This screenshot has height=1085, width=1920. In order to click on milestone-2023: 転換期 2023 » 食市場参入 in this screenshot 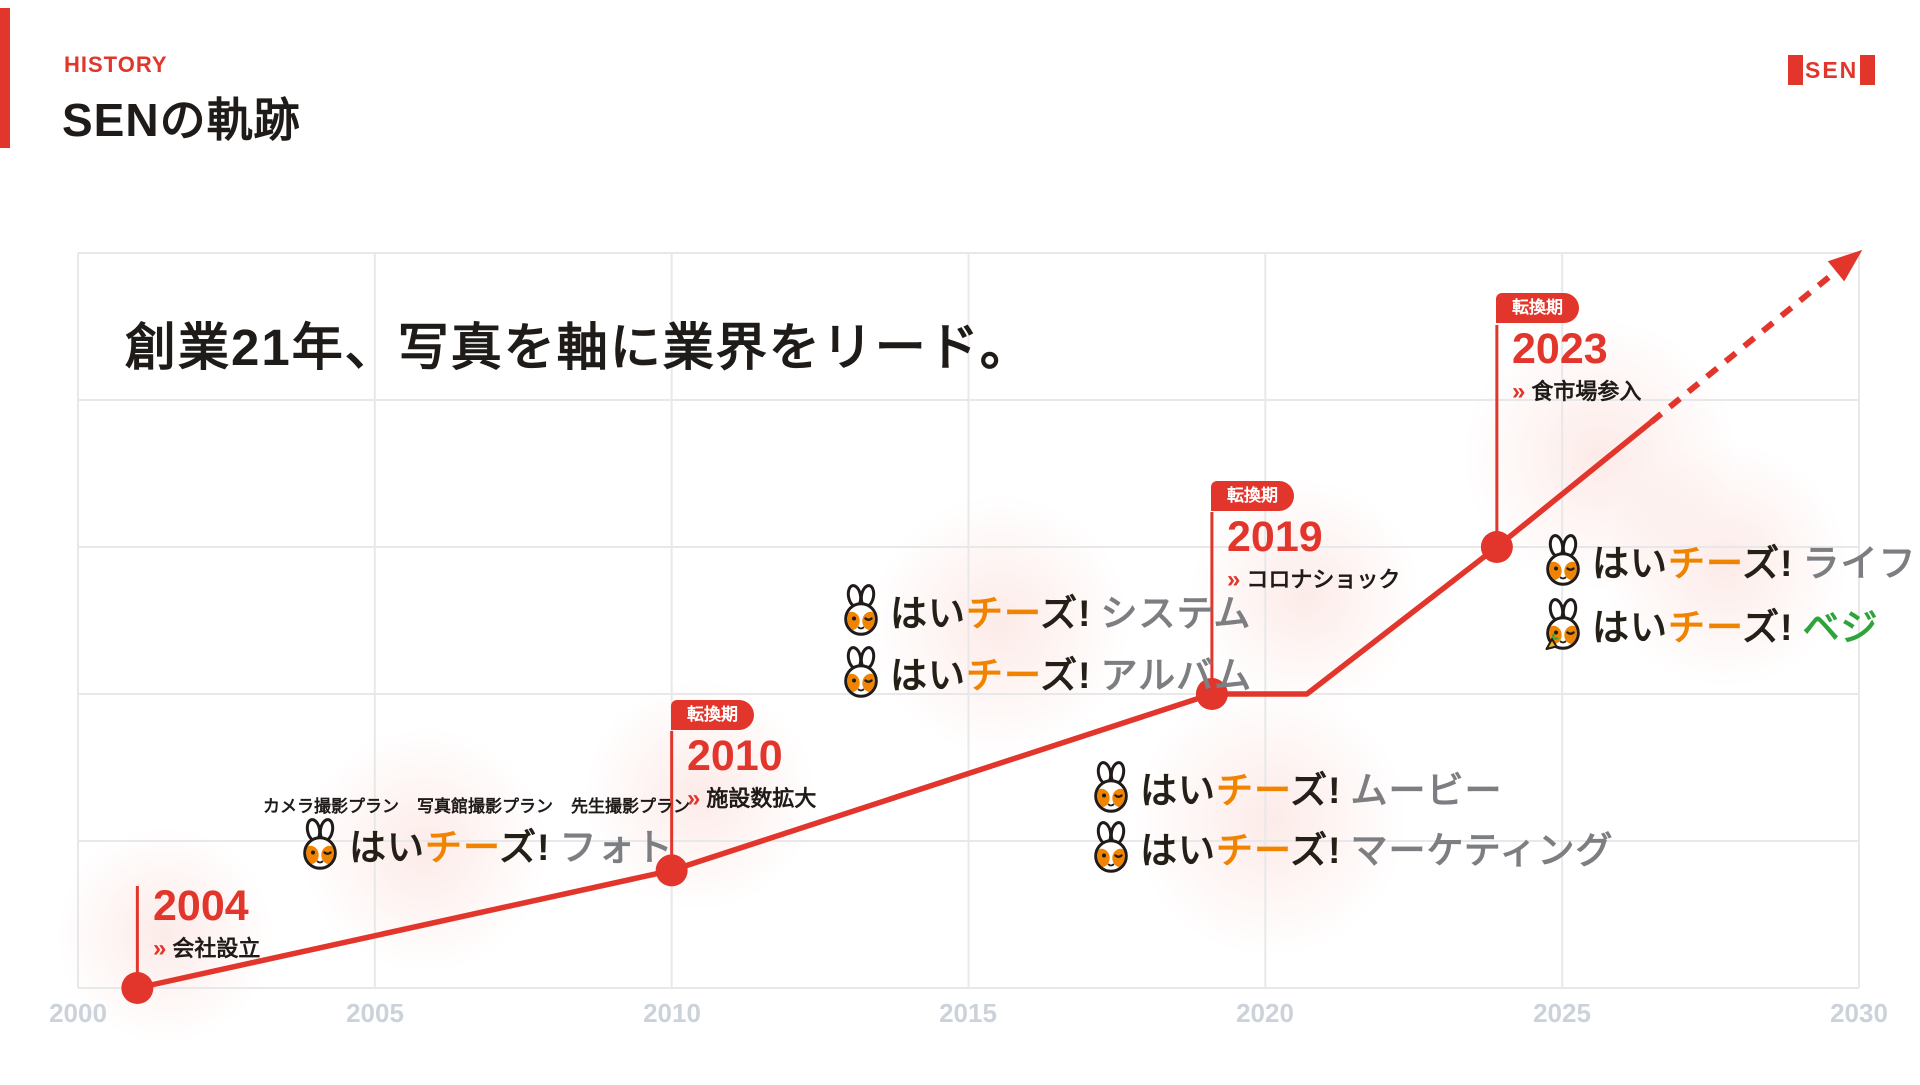, I will do `click(1568, 349)`.